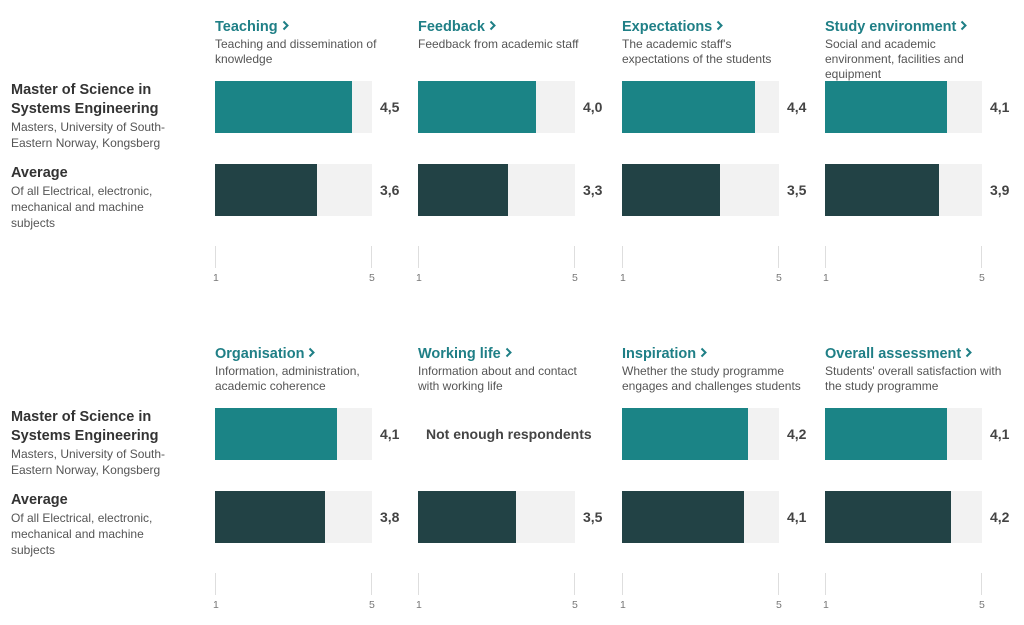 The height and width of the screenshot is (625, 1024). What do you see at coordinates (85, 99) in the screenshot?
I see `program-title: Master of Science in Systems Engineering` at bounding box center [85, 99].